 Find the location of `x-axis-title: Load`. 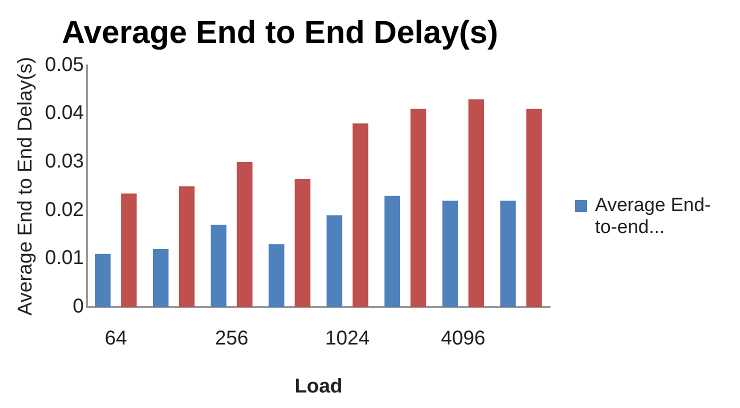

x-axis-title: Load is located at coordinates (318, 387).